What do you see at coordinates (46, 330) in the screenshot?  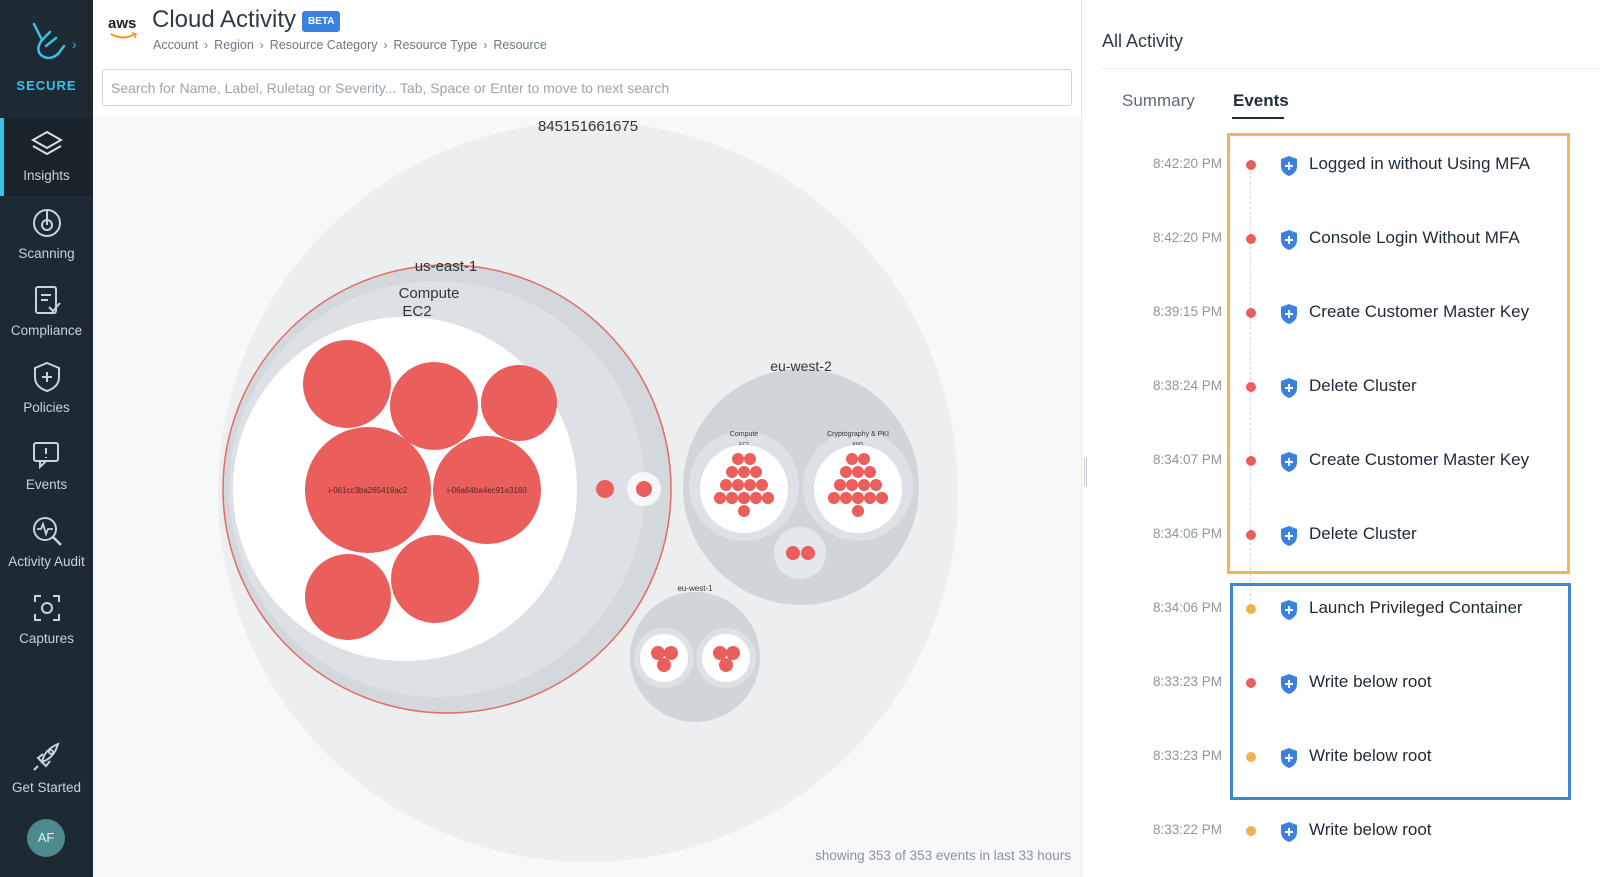 I see `sidebar-item-label: Compliance` at bounding box center [46, 330].